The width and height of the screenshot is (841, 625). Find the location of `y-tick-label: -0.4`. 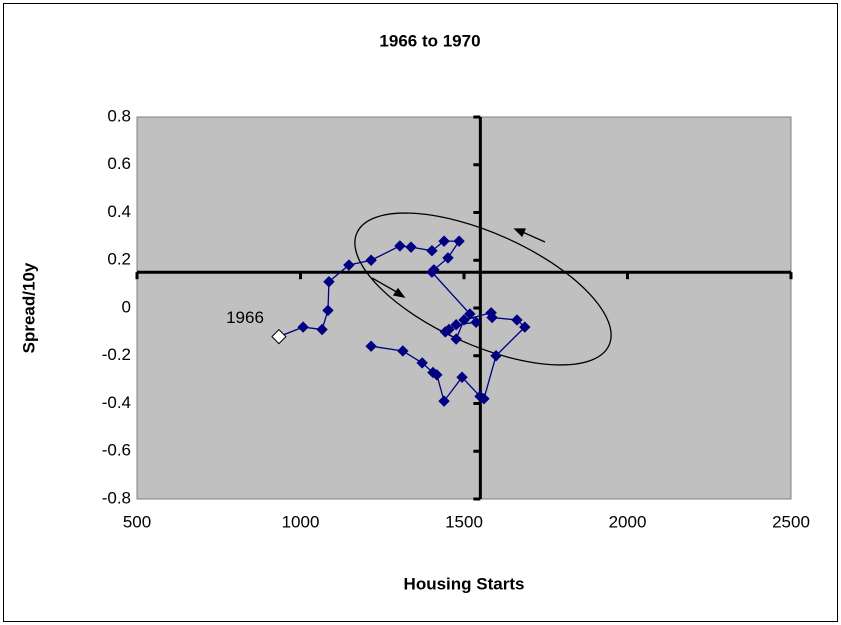

y-tick-label: -0.4 is located at coordinates (116, 402).